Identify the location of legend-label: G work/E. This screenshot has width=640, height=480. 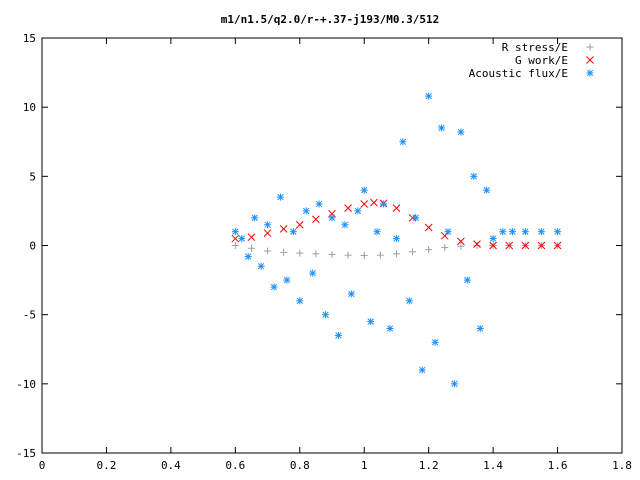
(541, 60).